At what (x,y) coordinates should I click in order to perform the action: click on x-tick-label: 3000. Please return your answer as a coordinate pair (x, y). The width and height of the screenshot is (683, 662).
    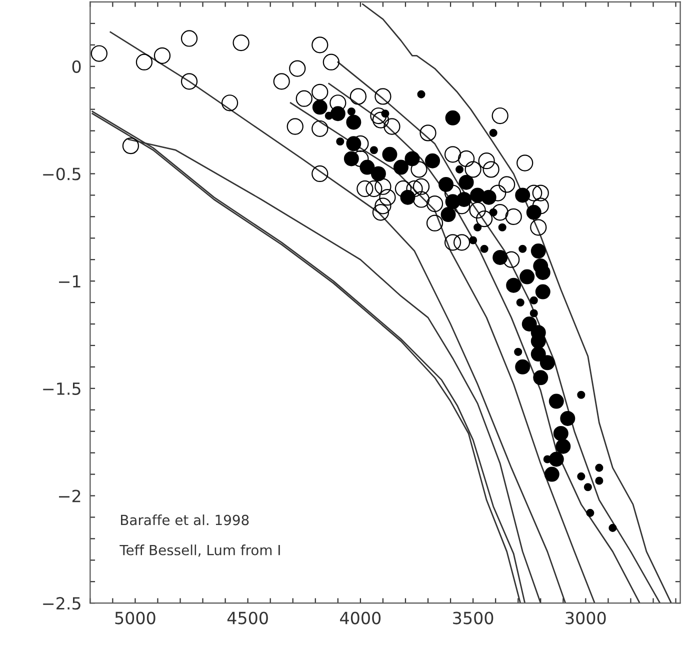
    Looking at the image, I should click on (586, 618).